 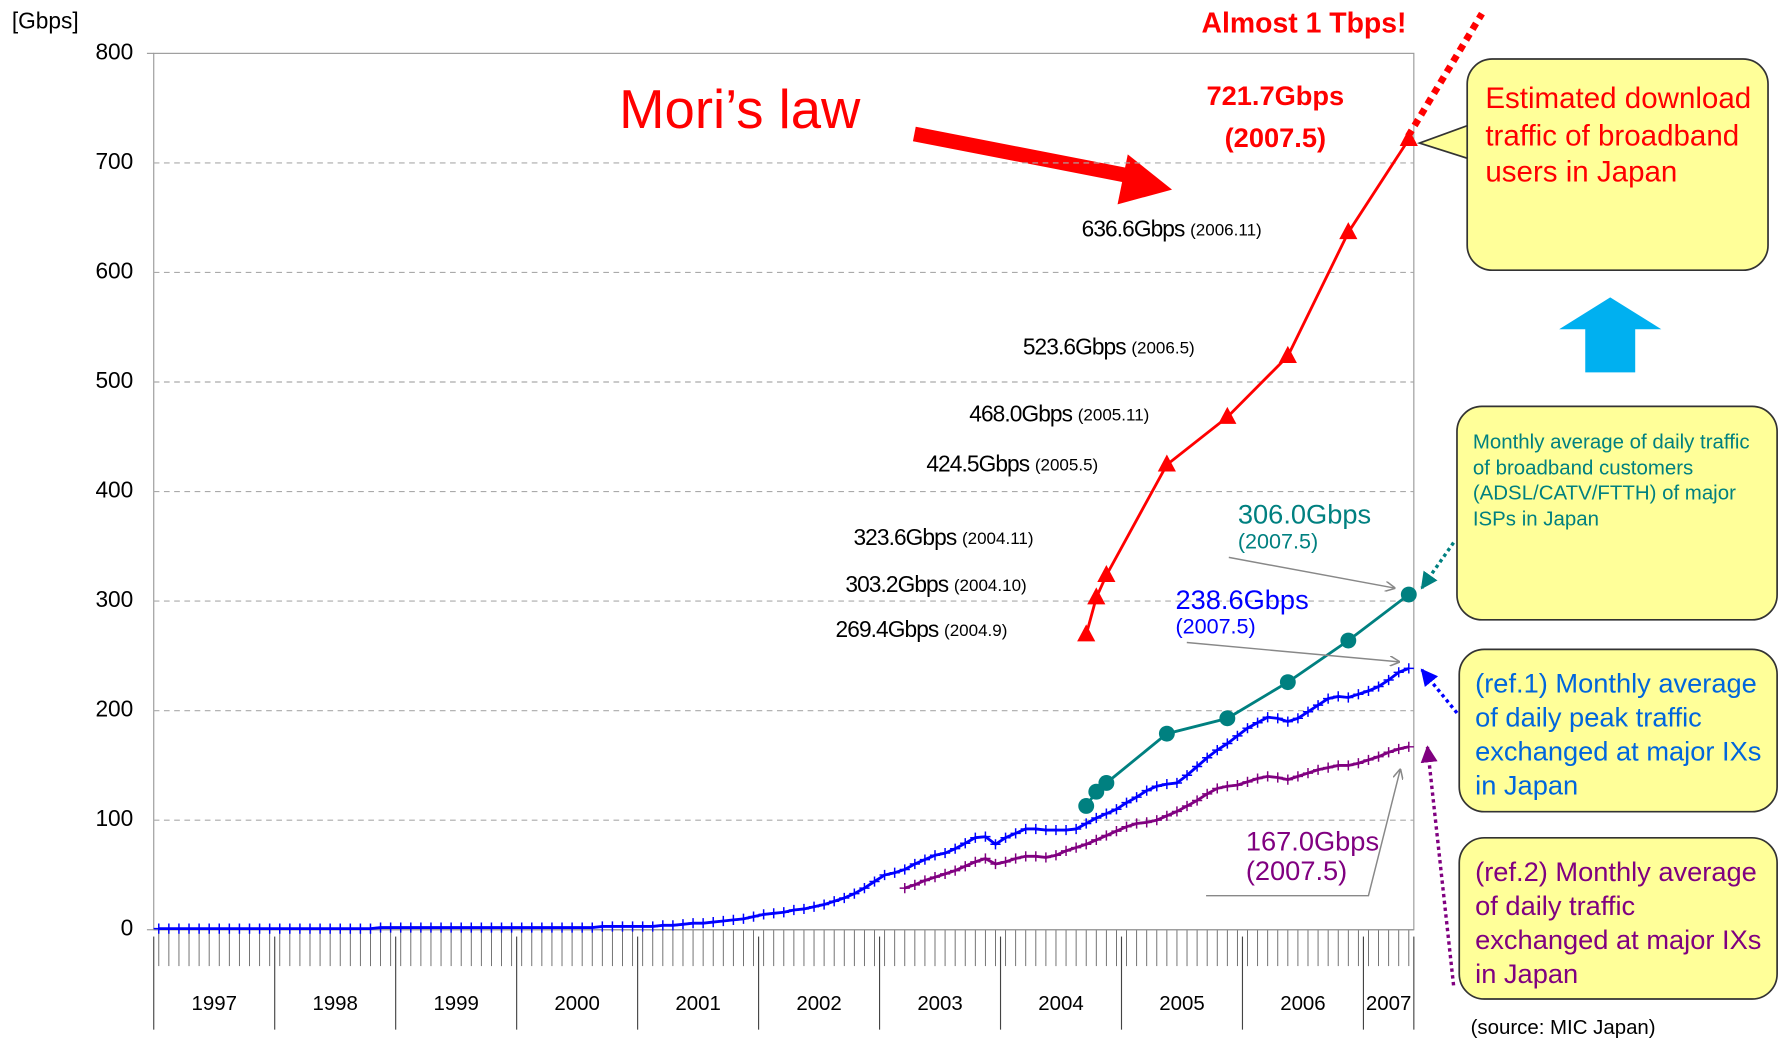 What do you see at coordinates (1060, 1004) in the screenshot?
I see `year-label: 2004` at bounding box center [1060, 1004].